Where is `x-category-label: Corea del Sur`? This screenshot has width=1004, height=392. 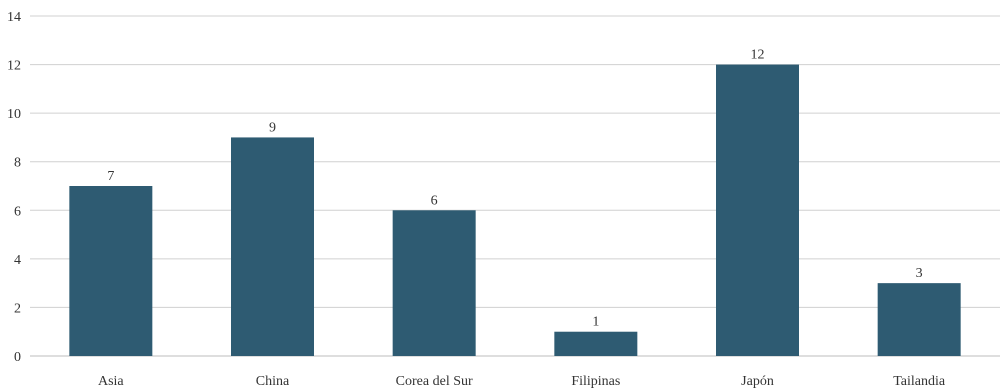
x-category-label: Corea del Sur is located at coordinates (434, 381).